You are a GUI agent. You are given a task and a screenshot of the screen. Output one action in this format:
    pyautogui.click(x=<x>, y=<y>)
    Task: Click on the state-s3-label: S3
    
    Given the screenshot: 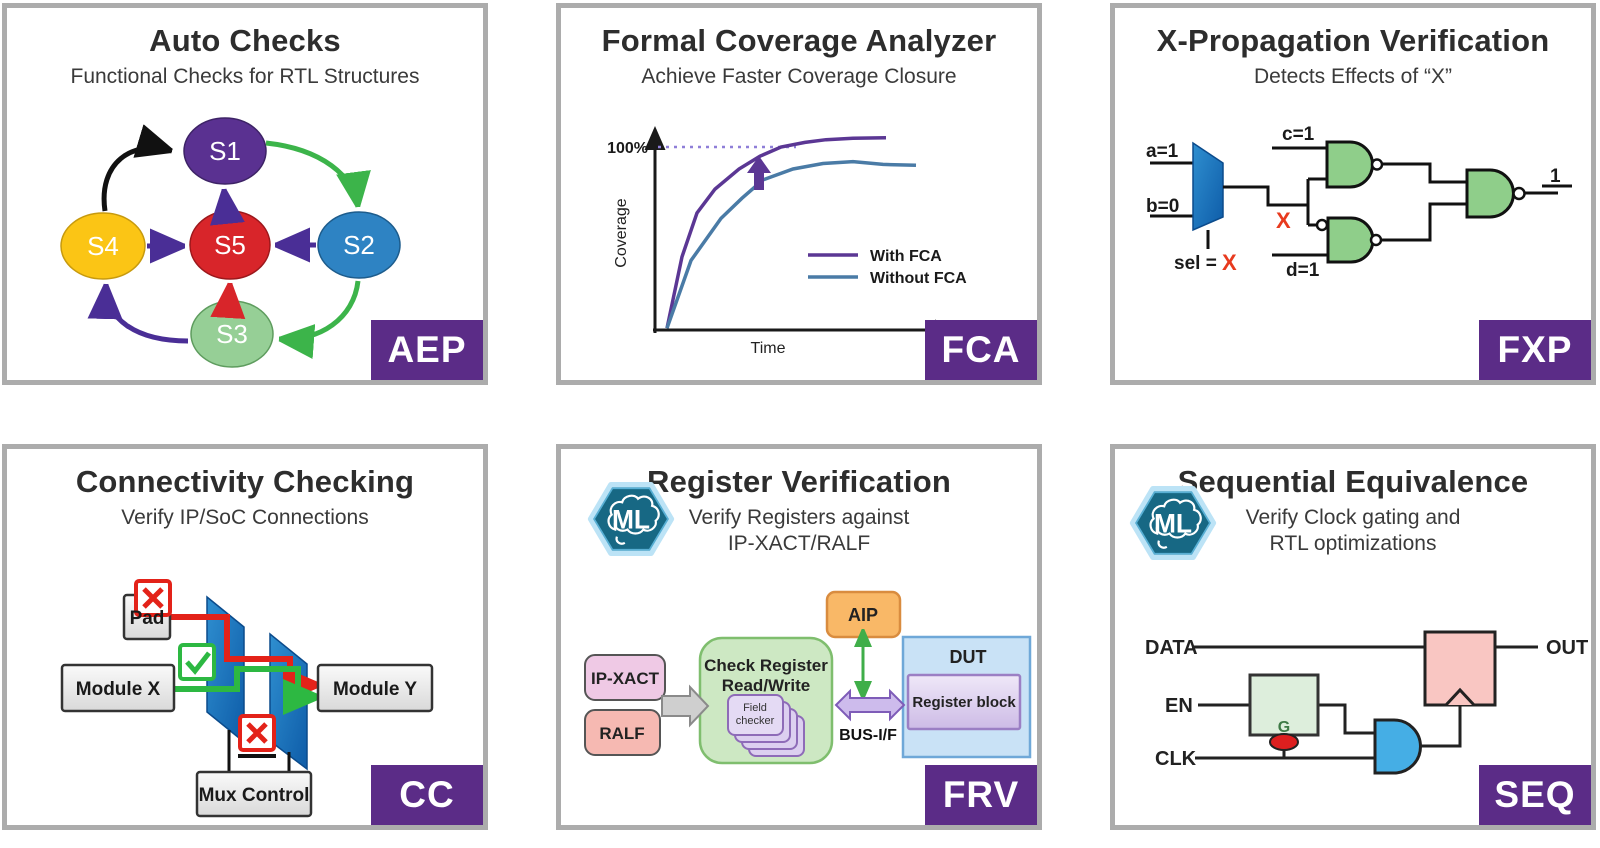 What is the action you would take?
    pyautogui.click(x=232, y=334)
    